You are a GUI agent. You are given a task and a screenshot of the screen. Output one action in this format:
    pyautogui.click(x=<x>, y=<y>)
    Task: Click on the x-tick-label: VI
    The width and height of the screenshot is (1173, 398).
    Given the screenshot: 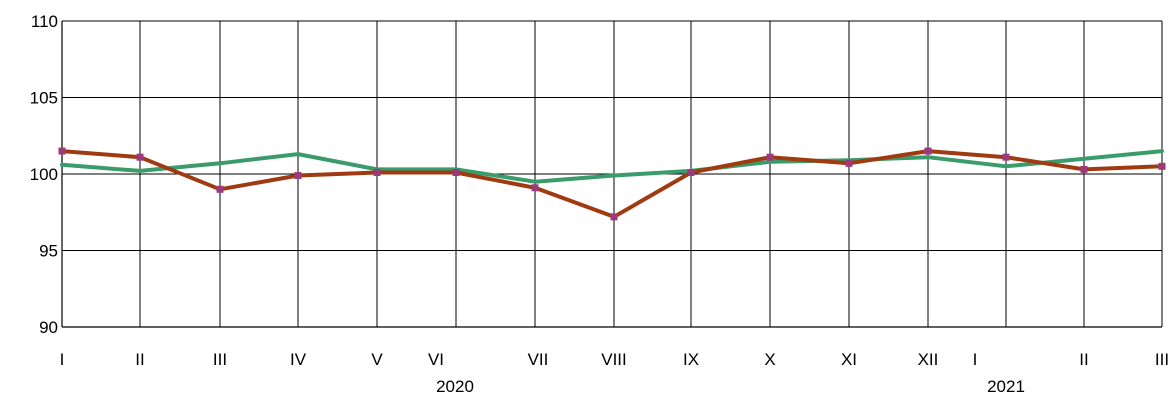 What is the action you would take?
    pyautogui.click(x=436, y=359)
    